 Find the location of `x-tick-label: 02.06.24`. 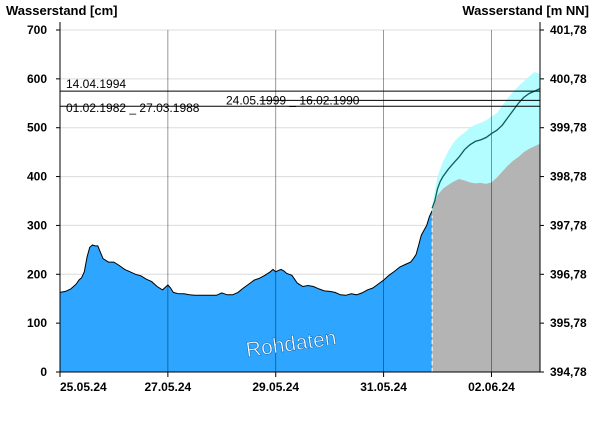

x-tick-label: 02.06.24 is located at coordinates (491, 387).